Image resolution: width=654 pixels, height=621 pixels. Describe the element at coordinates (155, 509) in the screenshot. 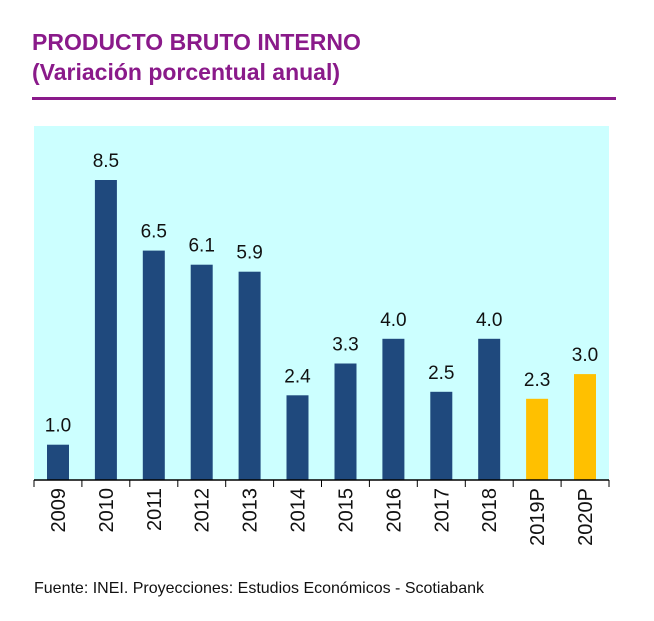

I see `tick-label-2011: 2011` at that location.